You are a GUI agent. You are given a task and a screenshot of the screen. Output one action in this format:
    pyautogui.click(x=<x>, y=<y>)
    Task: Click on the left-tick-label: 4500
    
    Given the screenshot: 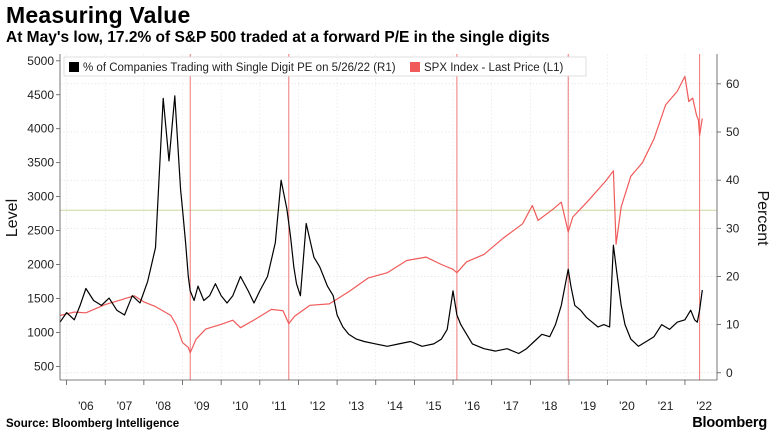 What is the action you would take?
    pyautogui.click(x=40, y=95)
    